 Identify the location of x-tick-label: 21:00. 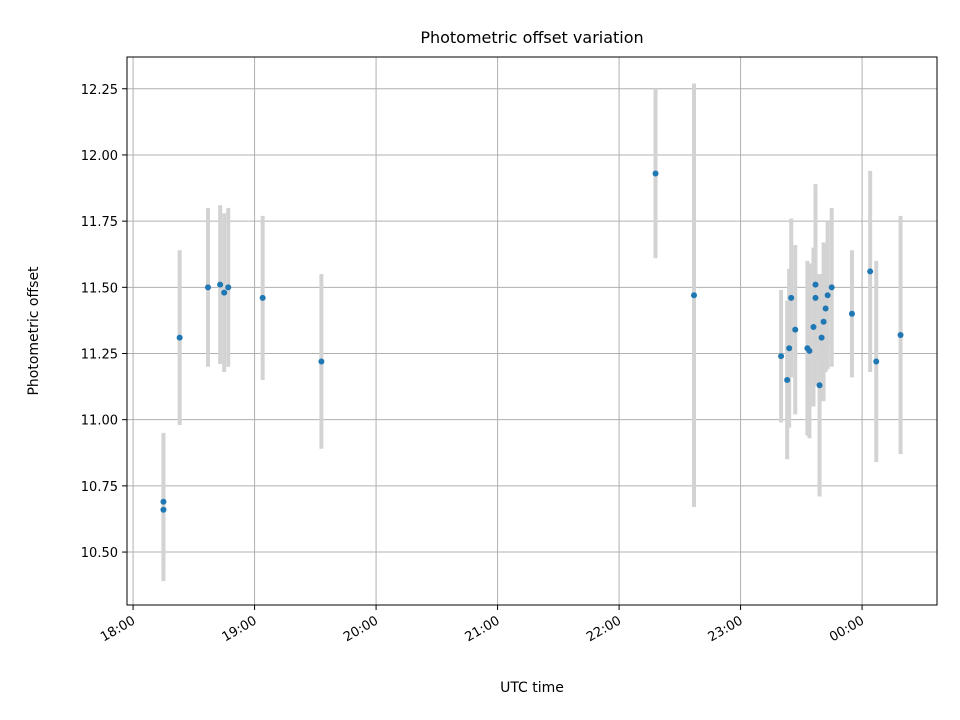
(483, 629).